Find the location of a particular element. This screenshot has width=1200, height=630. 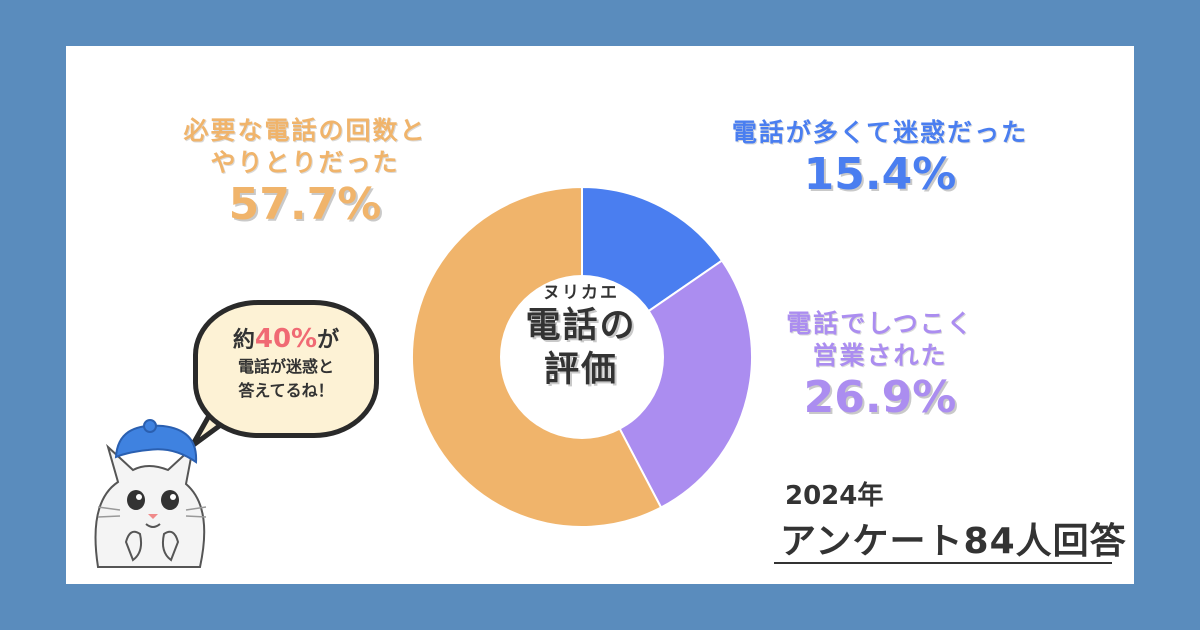

center-brand: ヌリカエ is located at coordinates (581, 293).